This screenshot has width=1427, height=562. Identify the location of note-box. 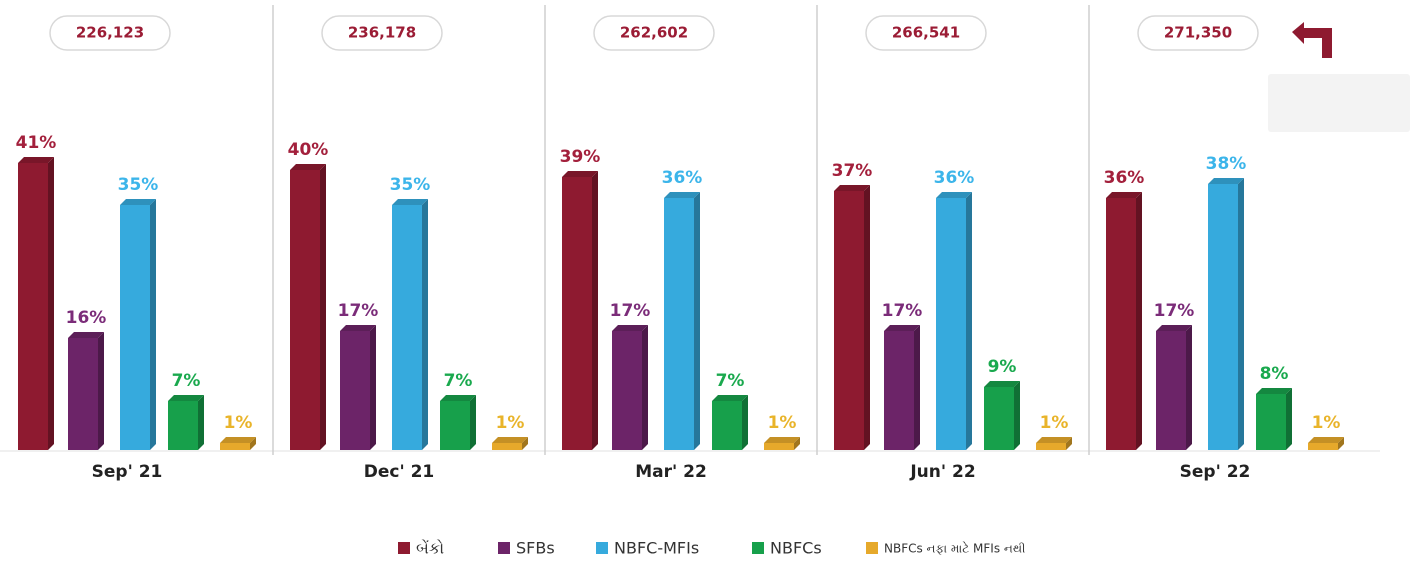
(1339, 103).